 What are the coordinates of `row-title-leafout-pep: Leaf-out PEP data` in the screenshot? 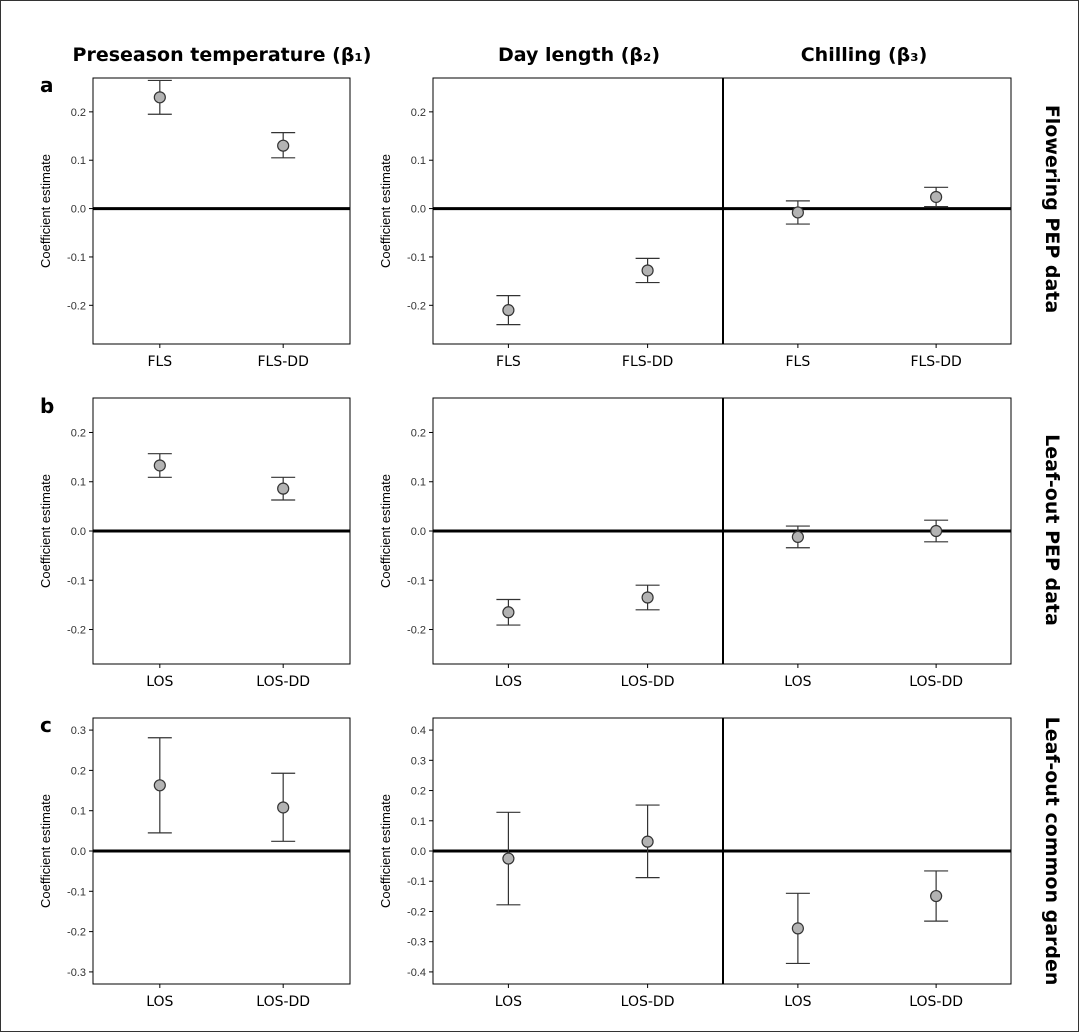 It's located at (1052, 530).